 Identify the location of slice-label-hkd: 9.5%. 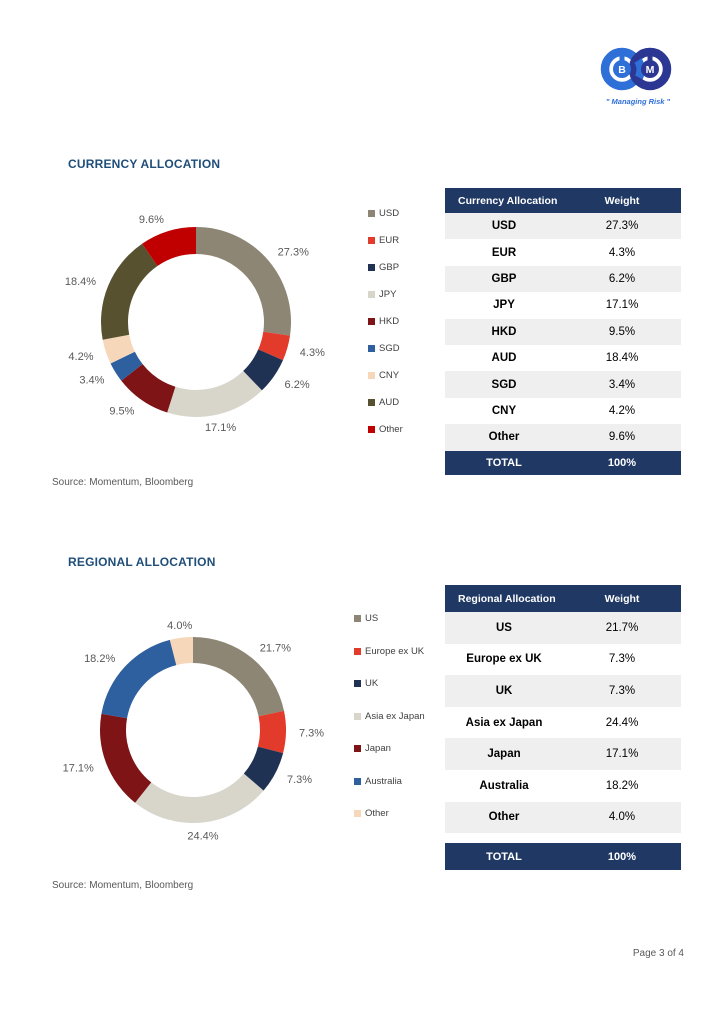
(121, 412).